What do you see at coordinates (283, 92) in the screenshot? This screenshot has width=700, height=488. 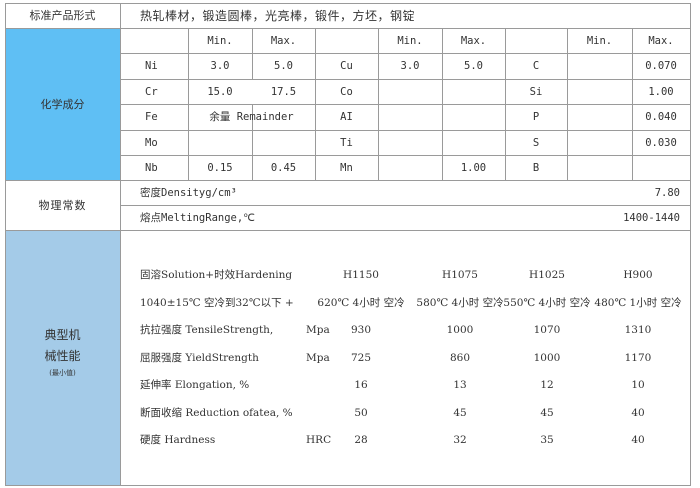 I see `element-value: 17.5` at bounding box center [283, 92].